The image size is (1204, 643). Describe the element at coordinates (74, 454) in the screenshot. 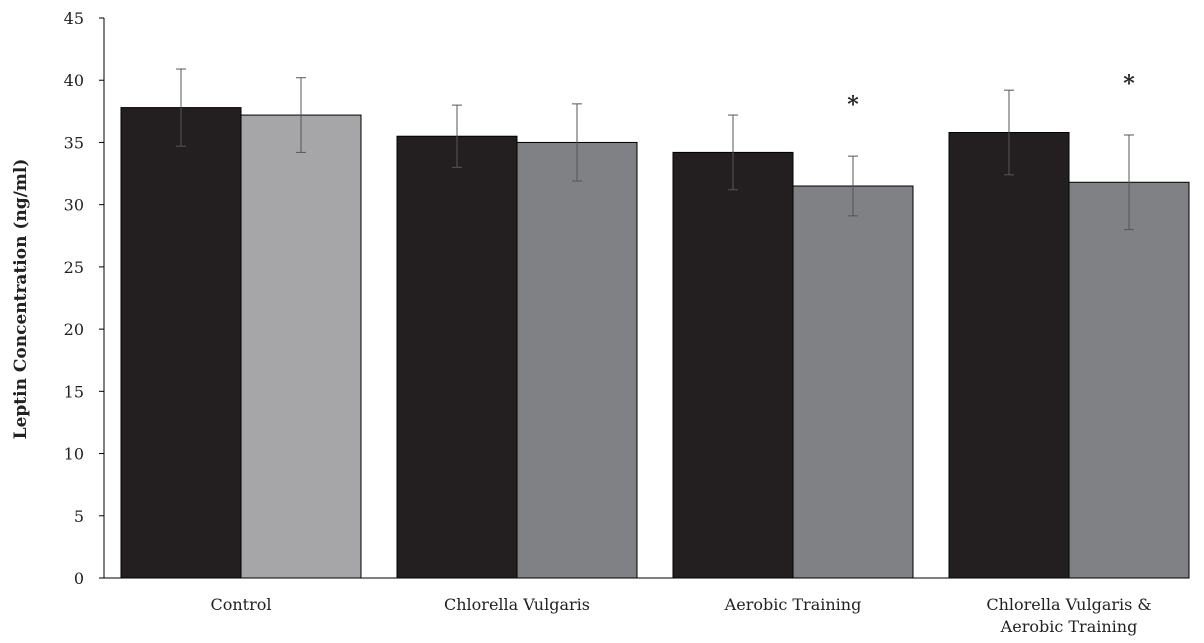

I see `y-tick-label: 10` at that location.